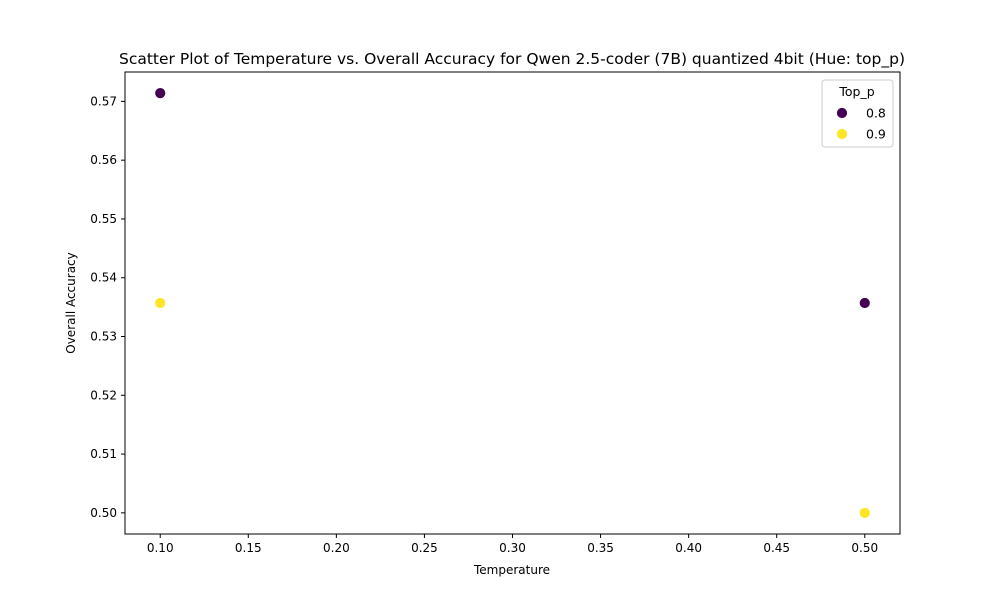 The height and width of the screenshot is (604, 1000). Describe the element at coordinates (336, 548) in the screenshot. I see `x-tick-label: 0.20` at that location.